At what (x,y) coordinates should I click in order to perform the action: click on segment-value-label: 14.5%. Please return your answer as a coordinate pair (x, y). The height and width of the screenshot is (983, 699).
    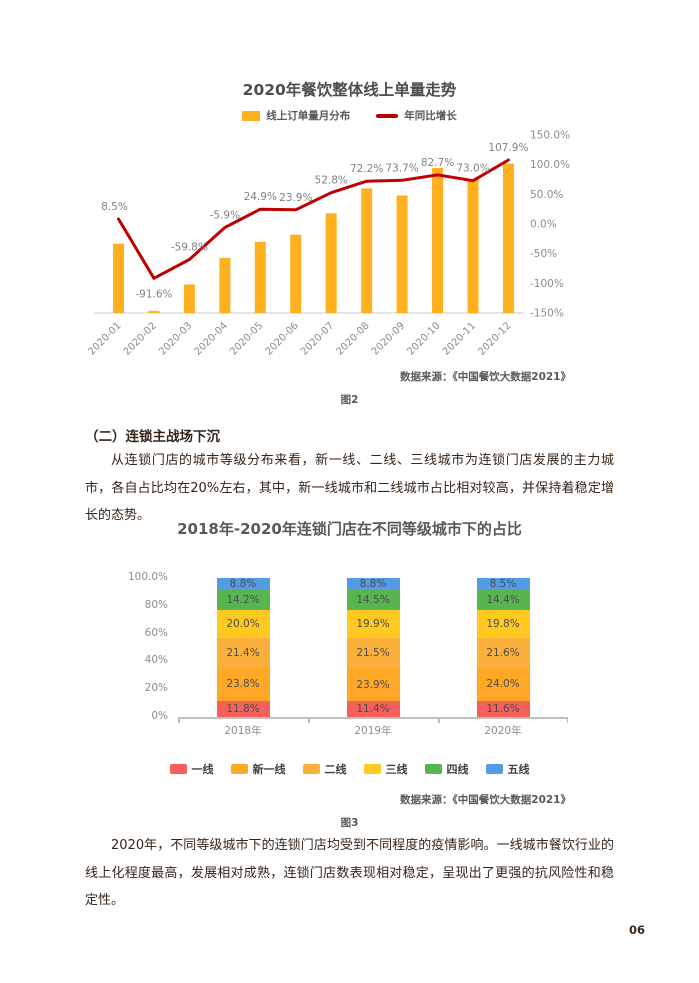
    Looking at the image, I should click on (373, 600).